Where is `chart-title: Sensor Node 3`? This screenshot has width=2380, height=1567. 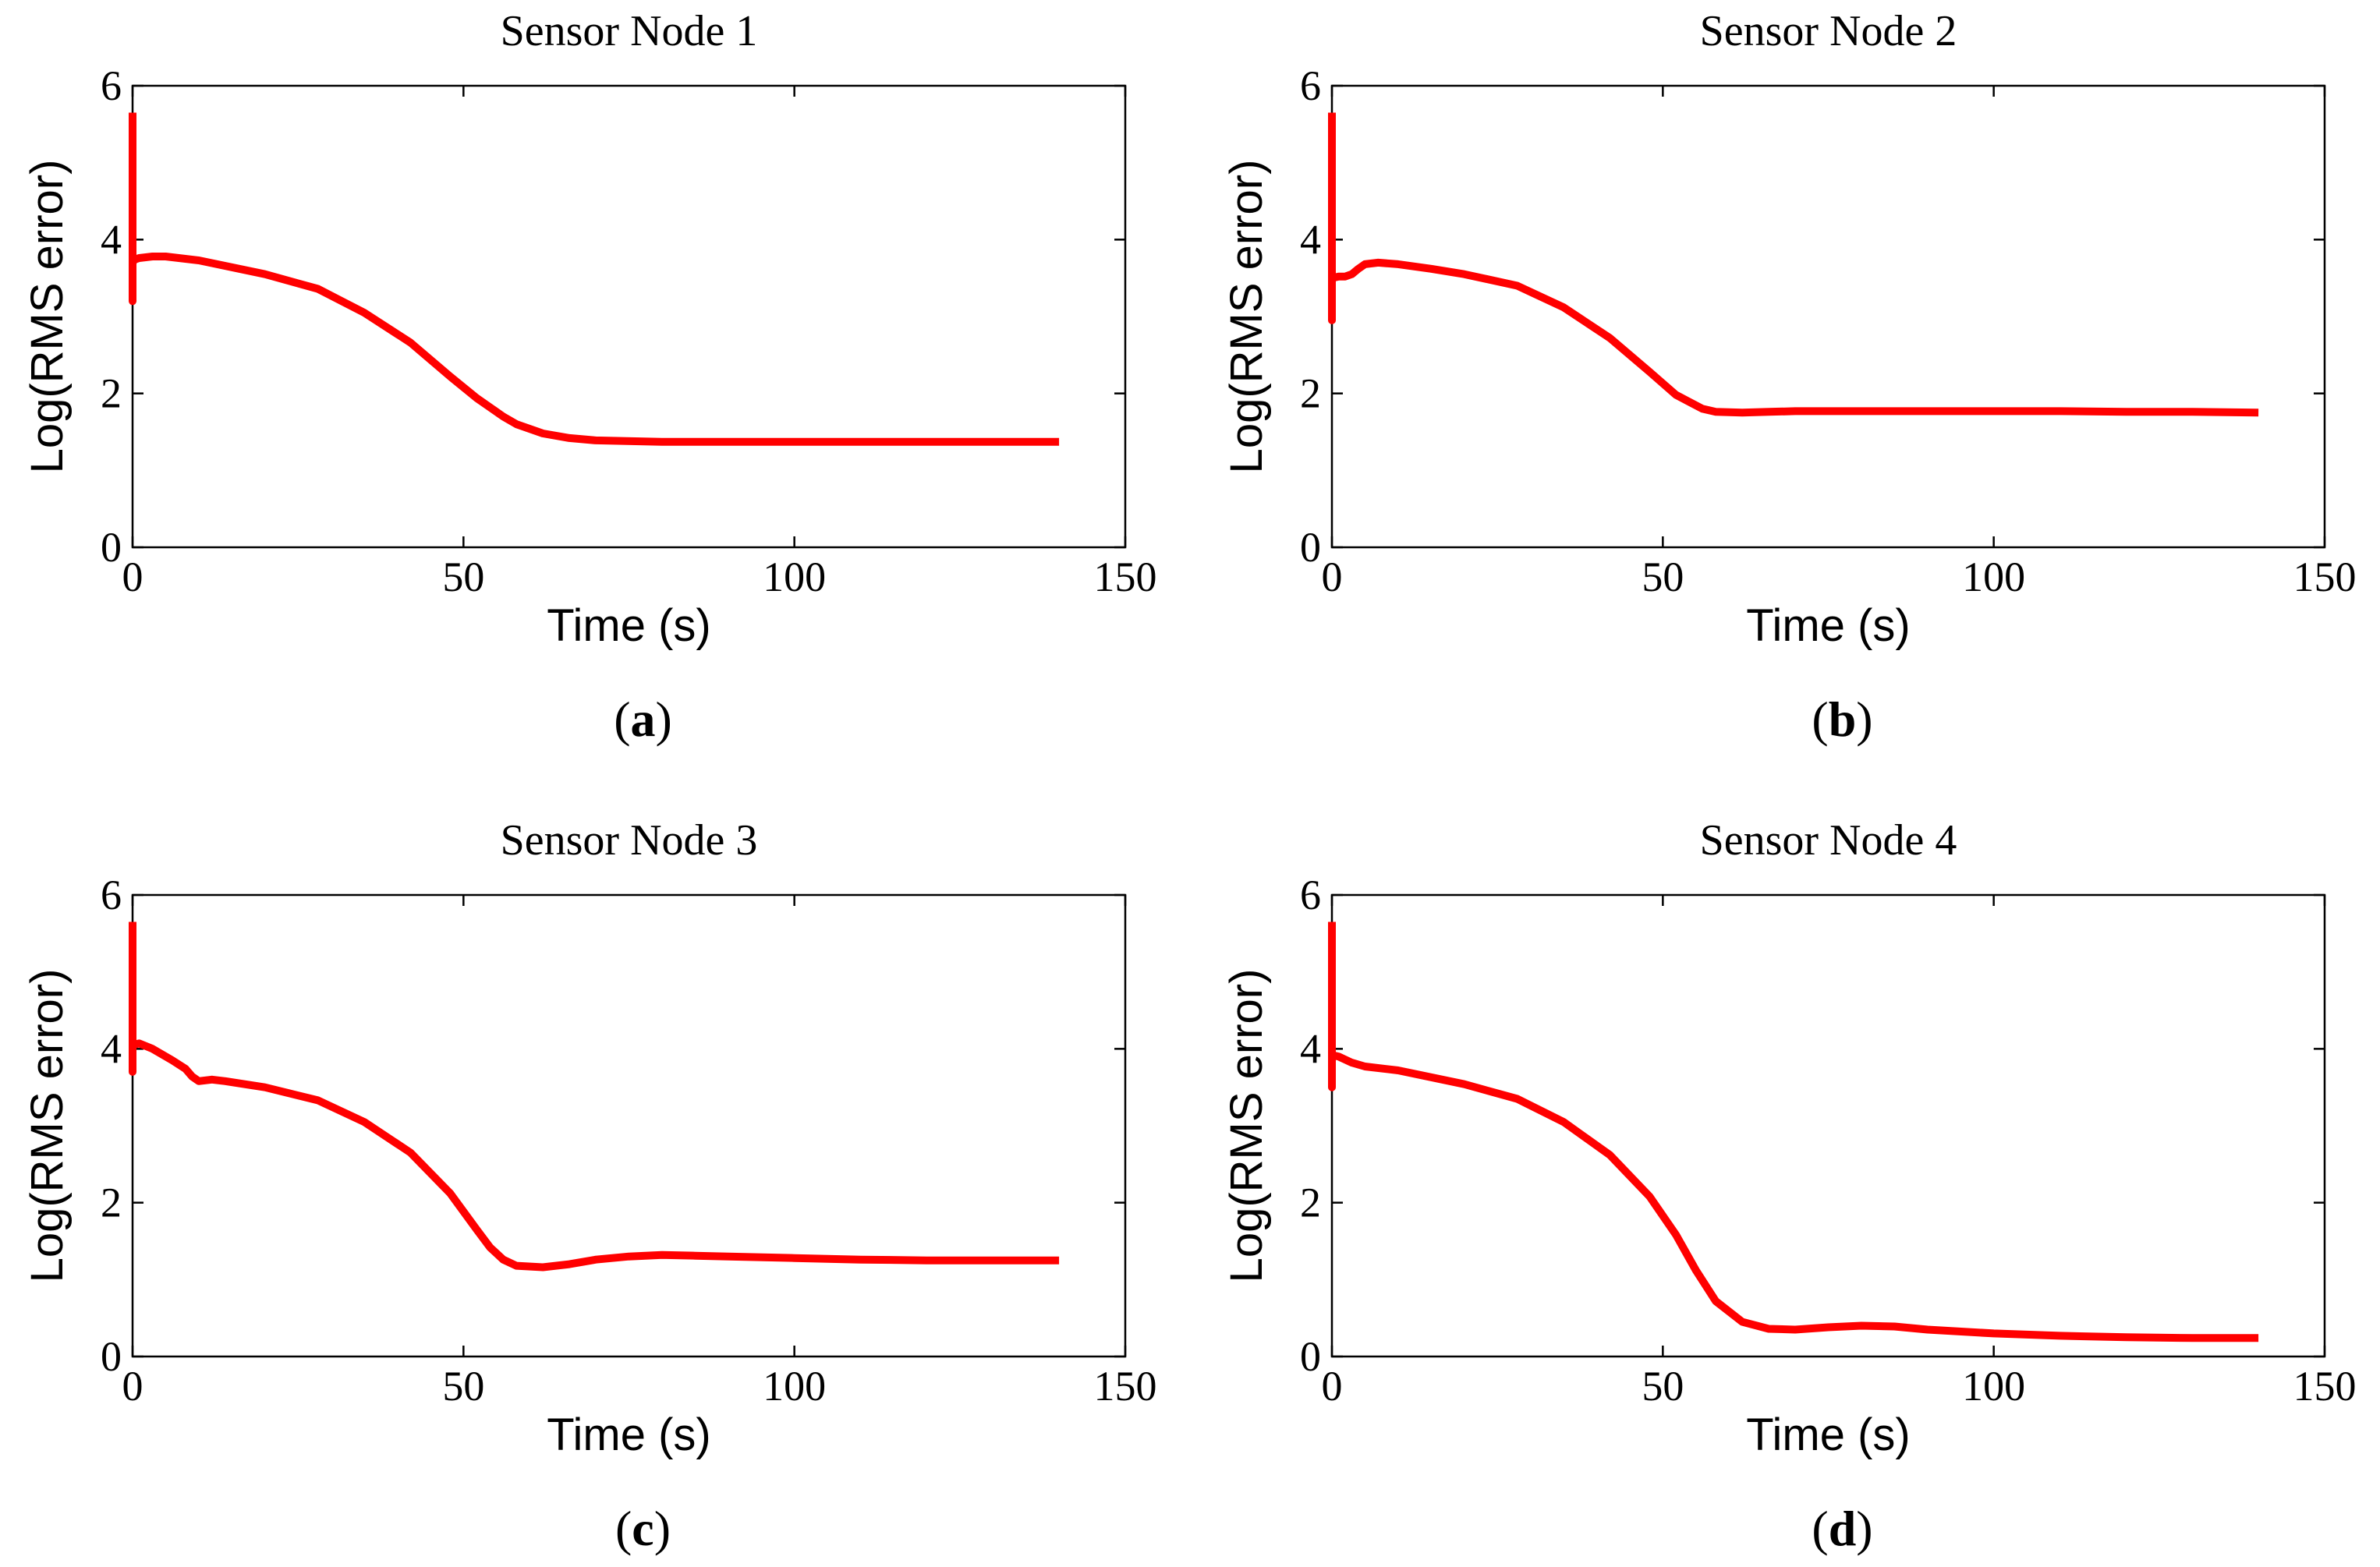 chart-title: Sensor Node 3 is located at coordinates (630, 840).